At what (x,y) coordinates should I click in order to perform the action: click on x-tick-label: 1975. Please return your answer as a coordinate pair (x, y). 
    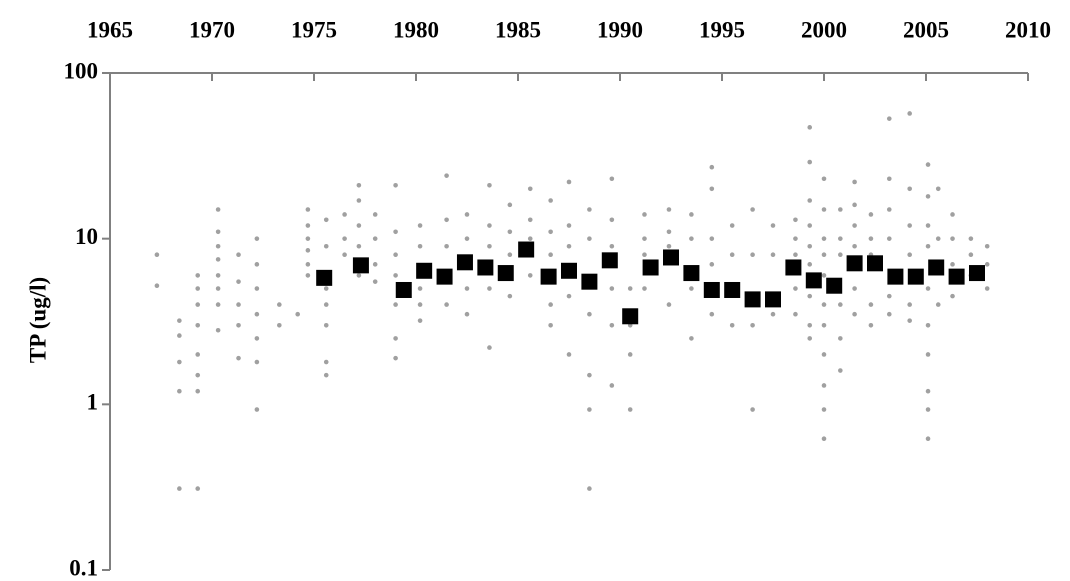
    Looking at the image, I should click on (314, 29).